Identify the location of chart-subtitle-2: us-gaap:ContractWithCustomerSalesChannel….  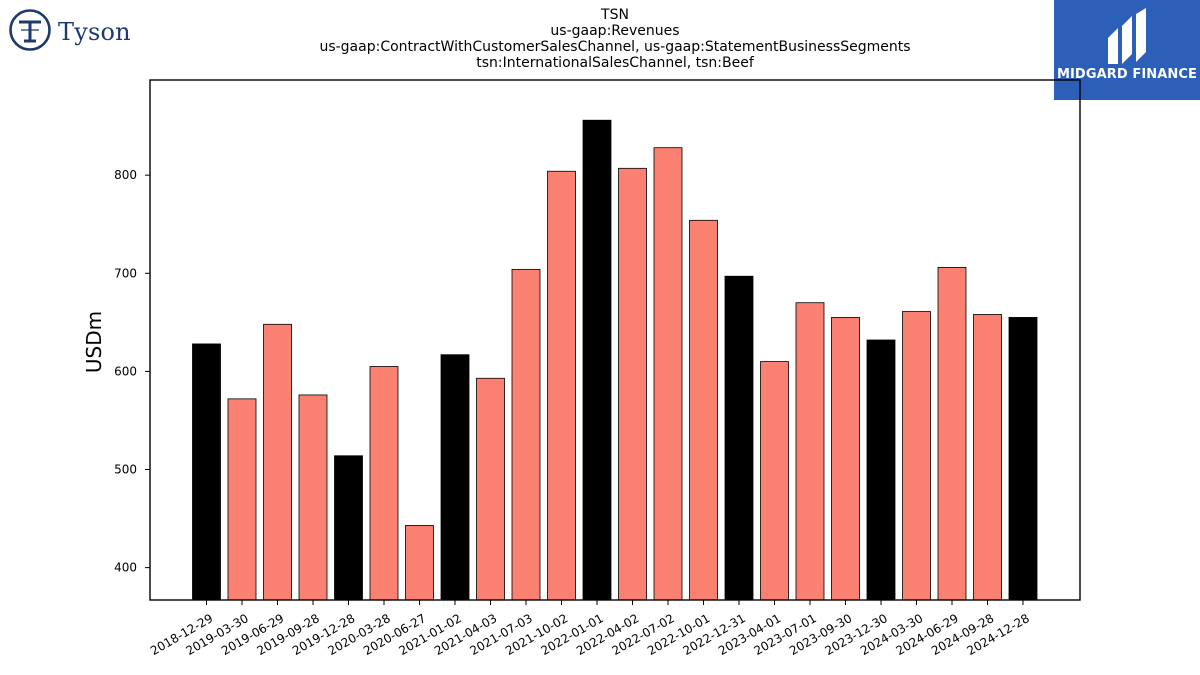
(615, 47).